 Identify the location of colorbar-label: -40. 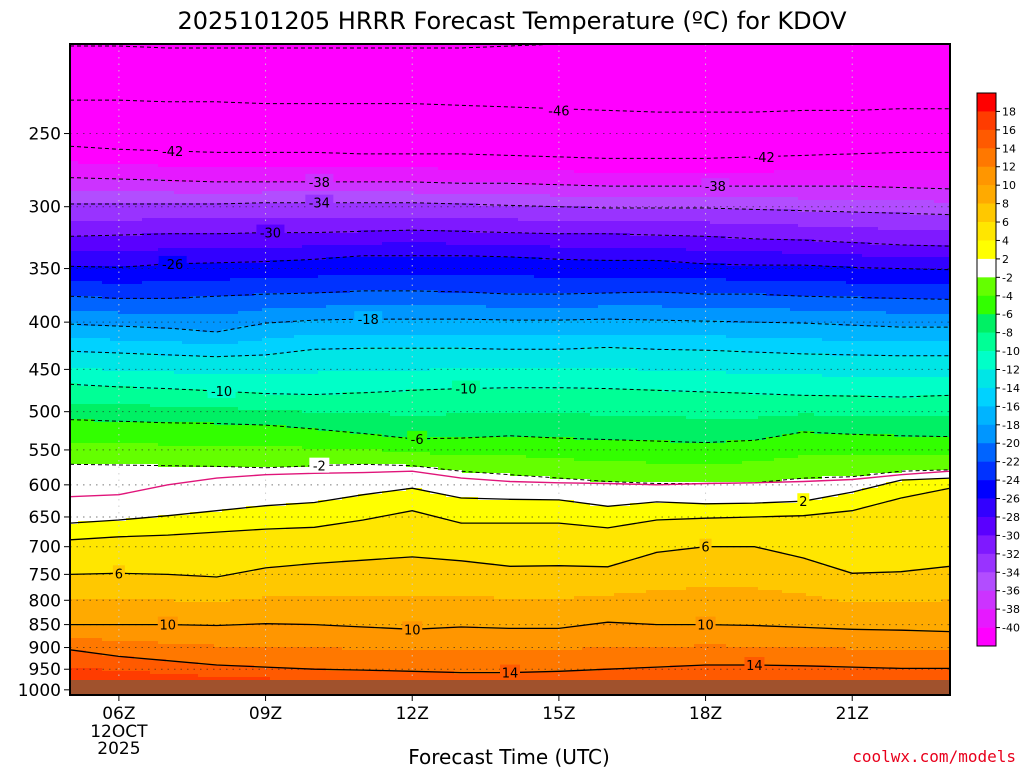
(1011, 628).